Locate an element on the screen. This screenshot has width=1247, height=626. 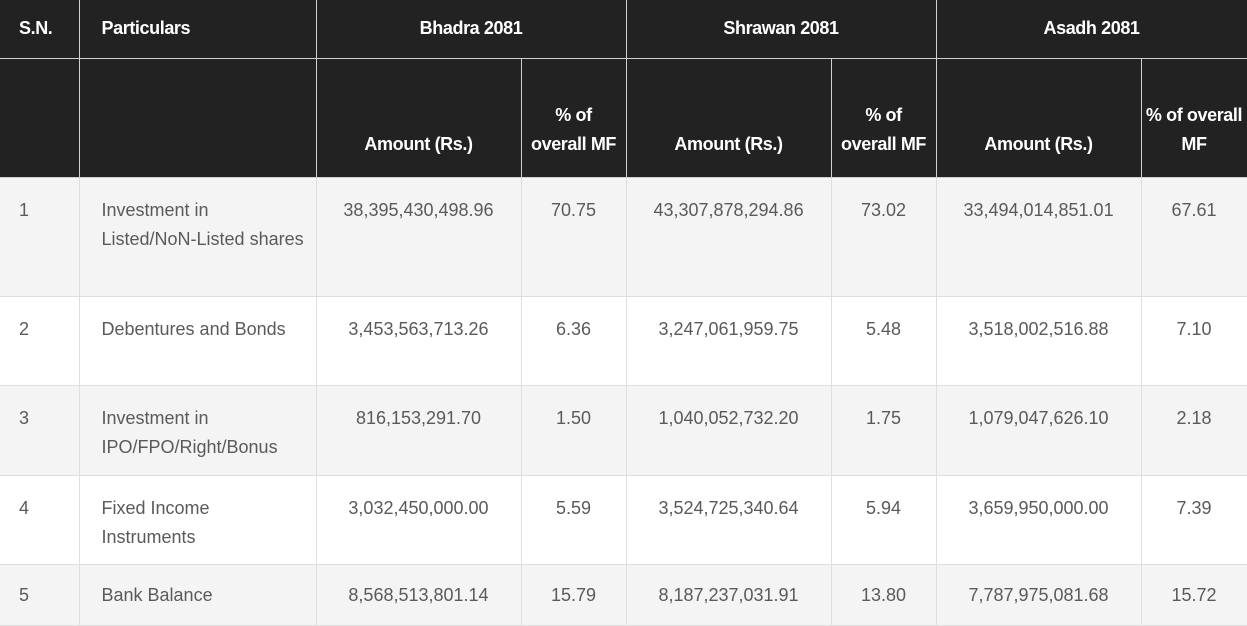
header-period-asadh: Asadh 2081 is located at coordinates (1091, 29).